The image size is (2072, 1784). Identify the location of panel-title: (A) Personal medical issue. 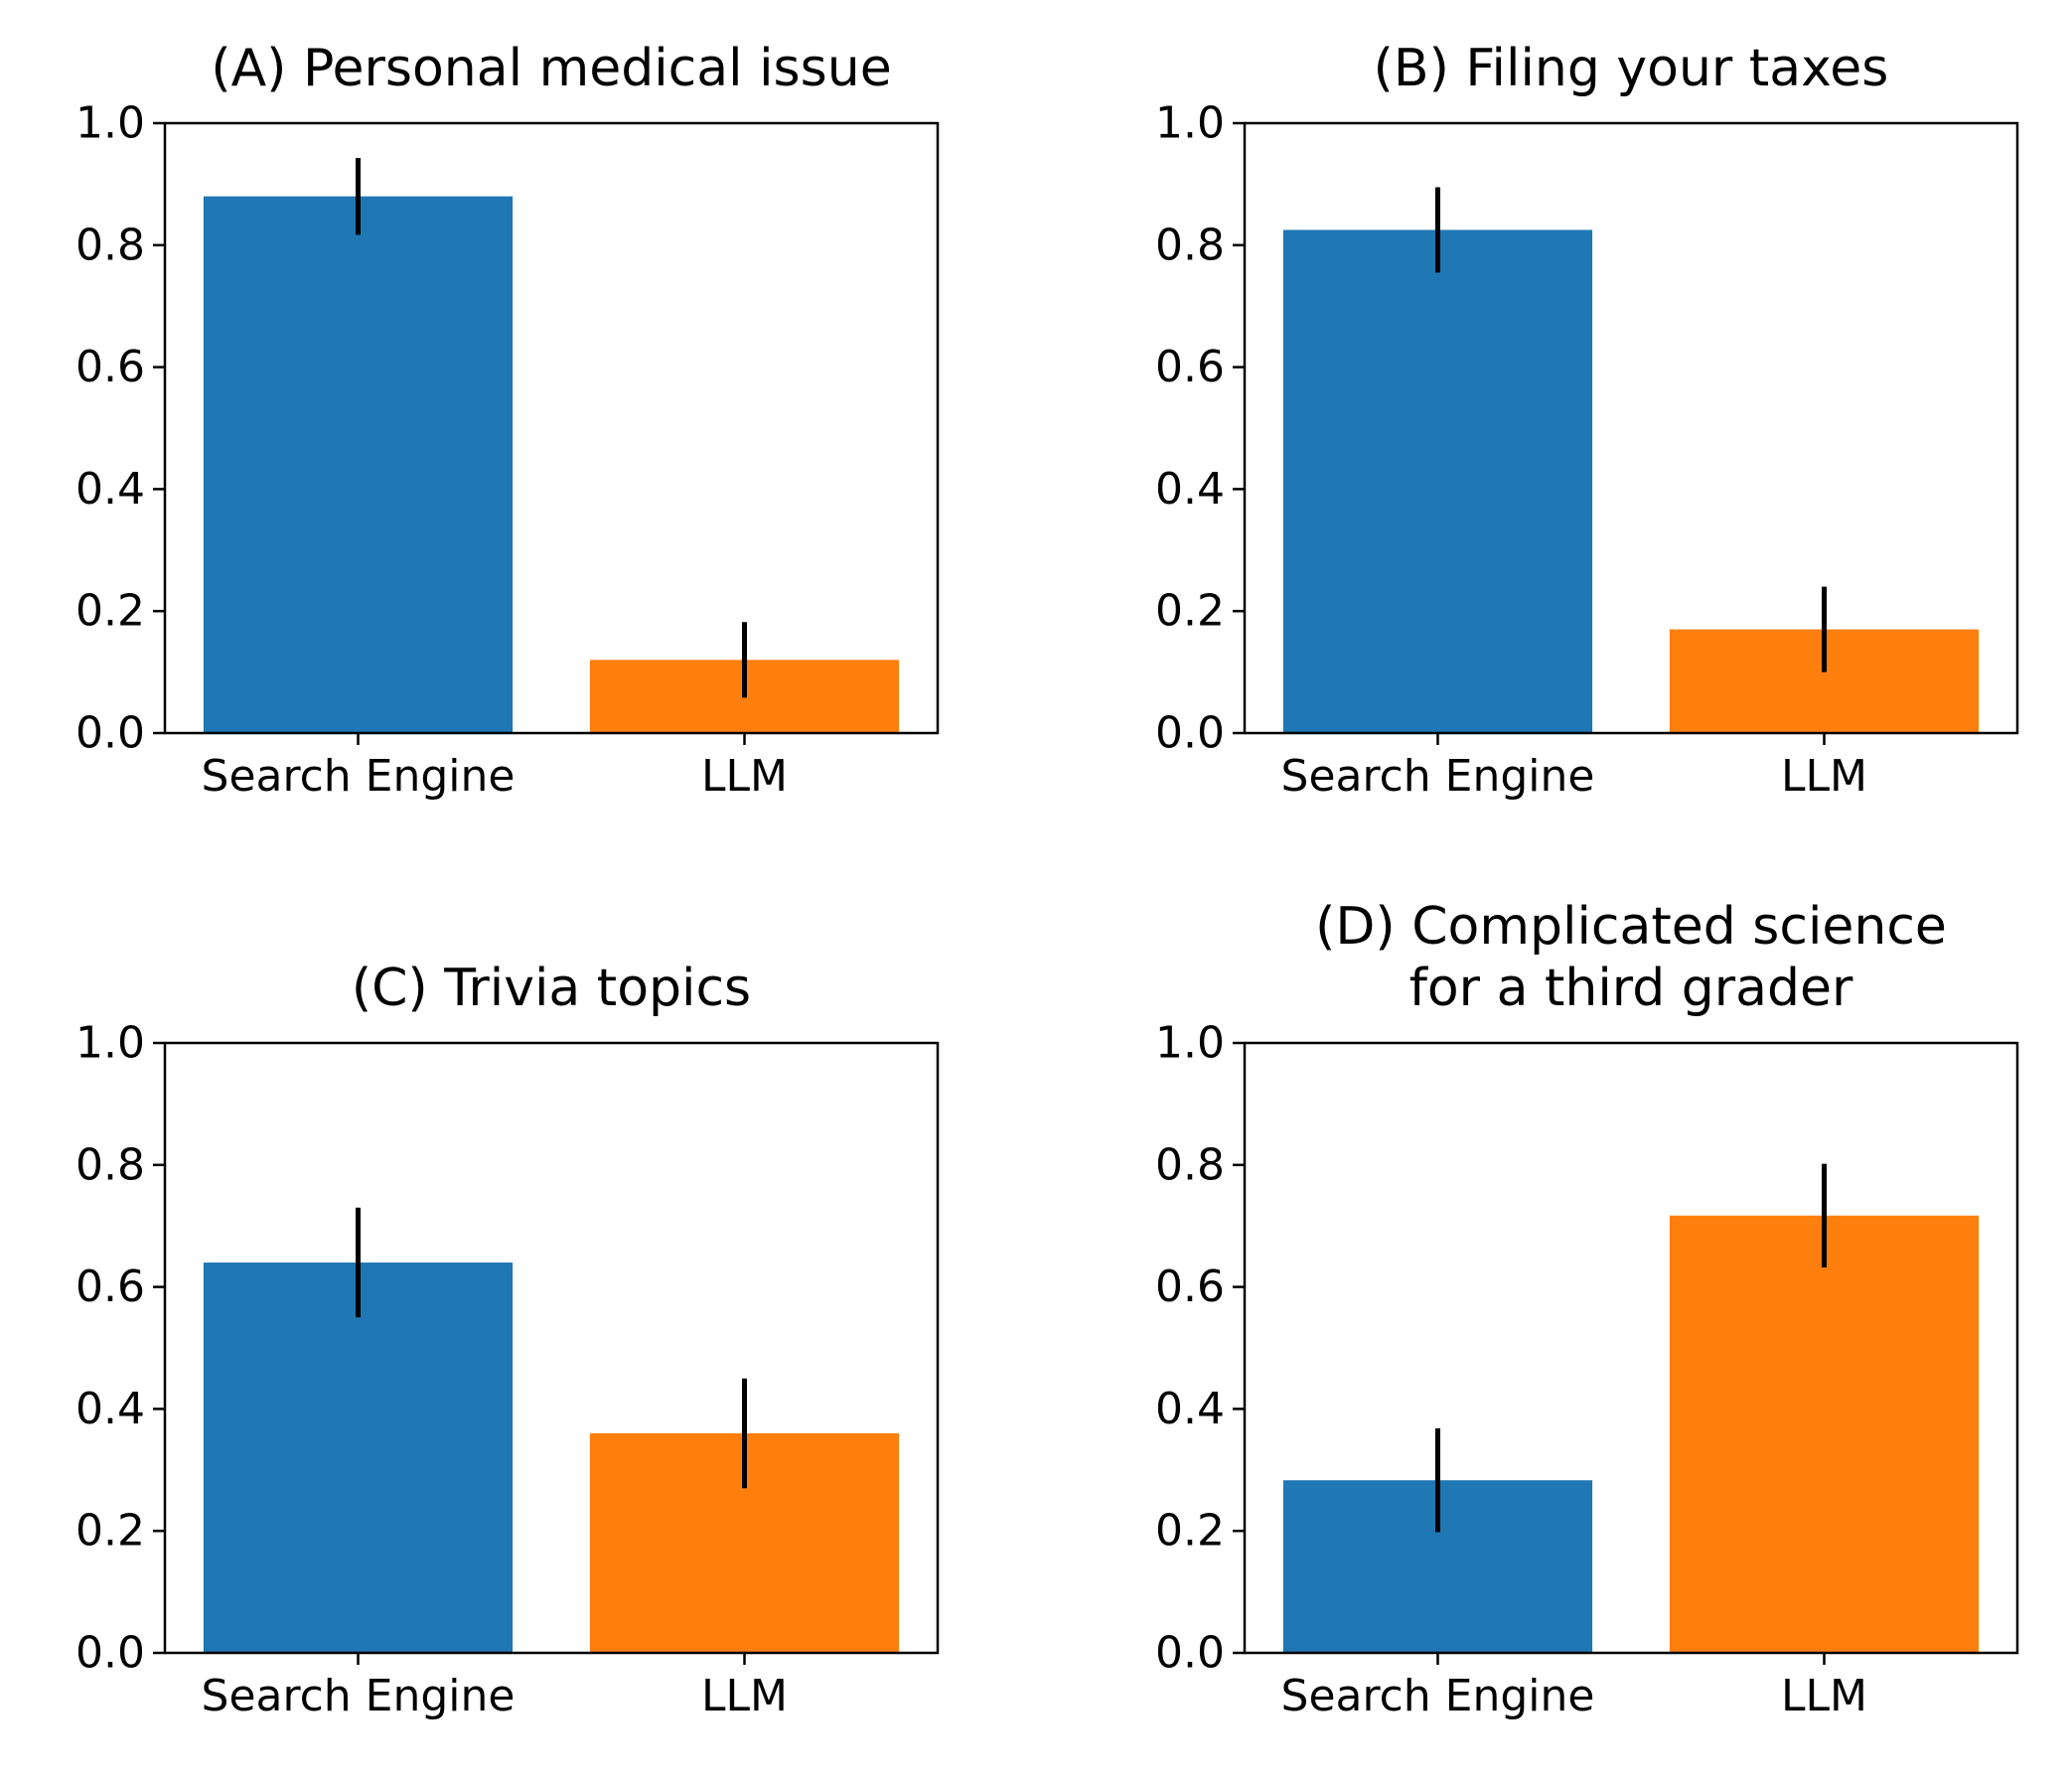
(551, 68).